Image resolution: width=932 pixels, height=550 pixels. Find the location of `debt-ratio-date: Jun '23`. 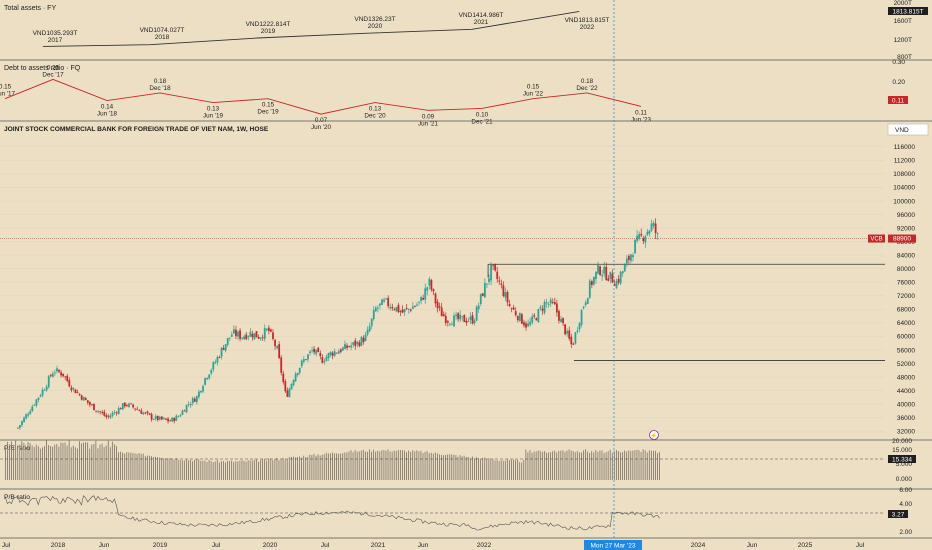

debt-ratio-date: Jun '23 is located at coordinates (641, 119).